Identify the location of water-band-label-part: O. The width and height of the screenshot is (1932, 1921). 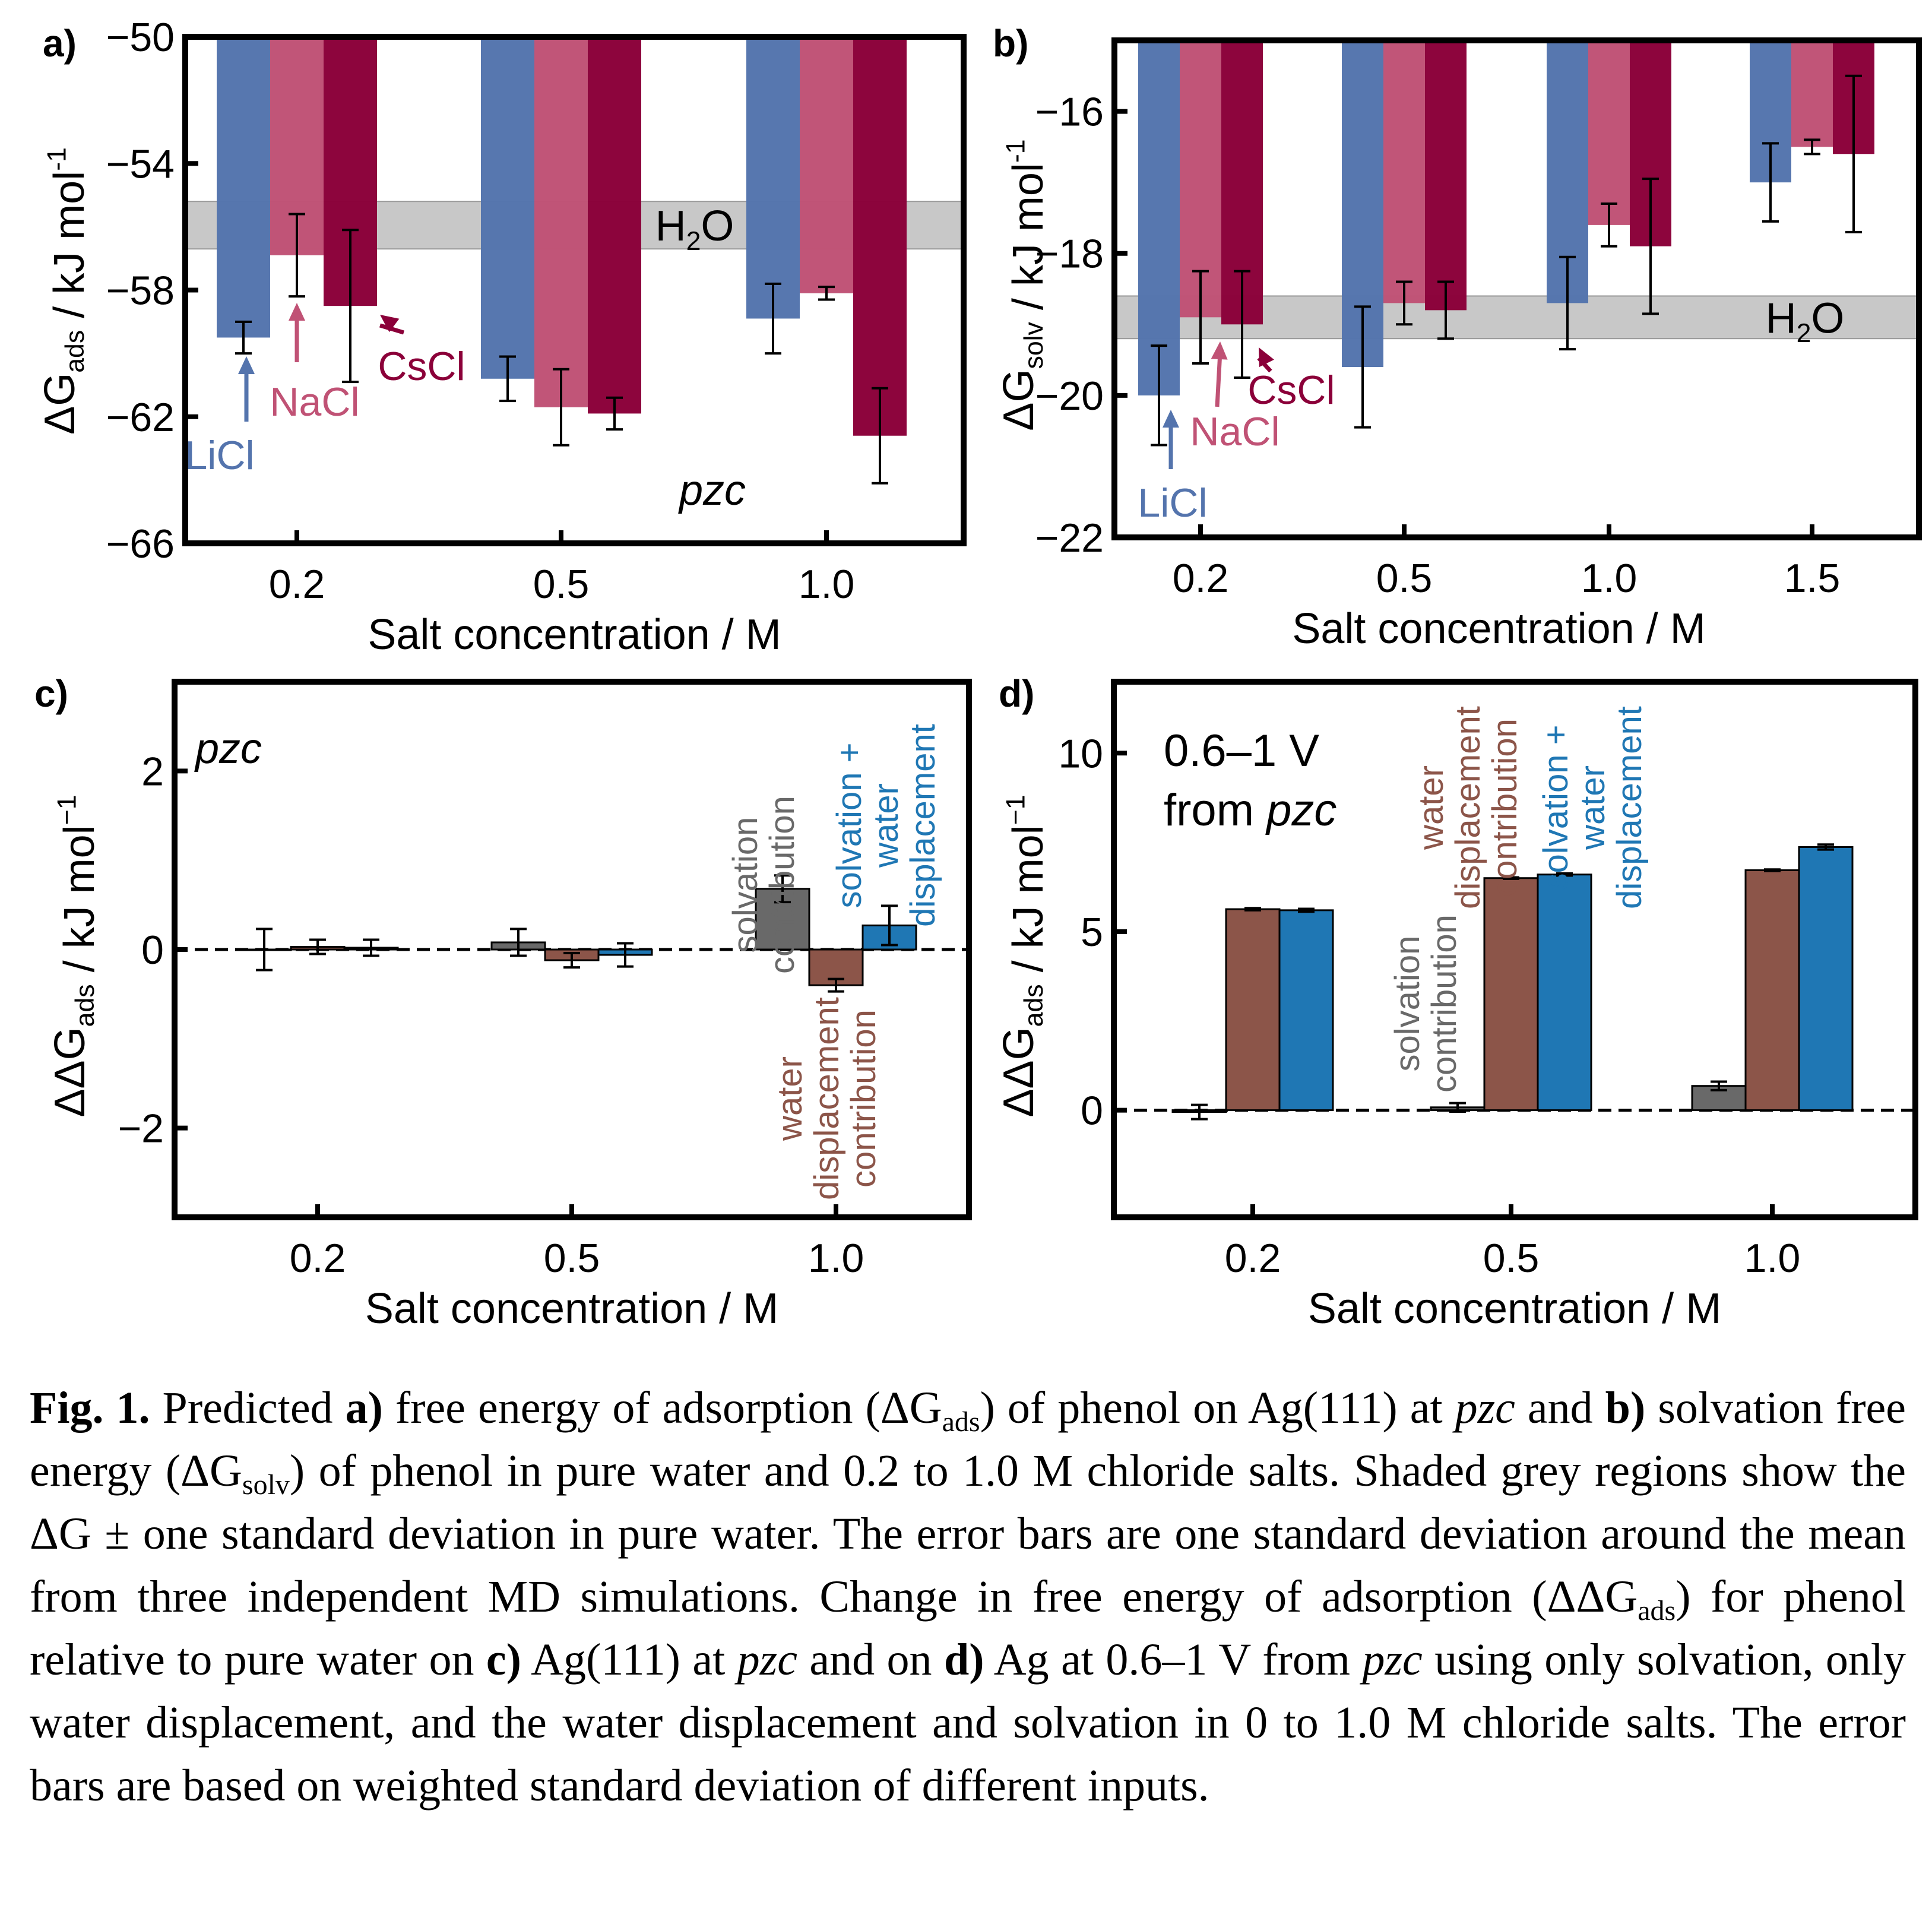
(717, 226).